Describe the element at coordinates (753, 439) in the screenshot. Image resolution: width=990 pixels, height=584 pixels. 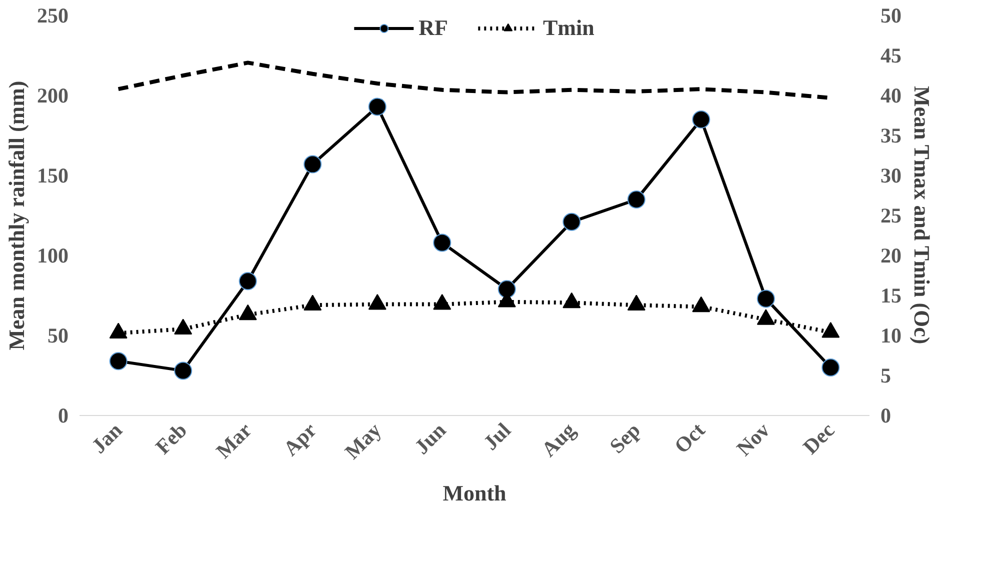
I see `x-tick-label: Nov` at that location.